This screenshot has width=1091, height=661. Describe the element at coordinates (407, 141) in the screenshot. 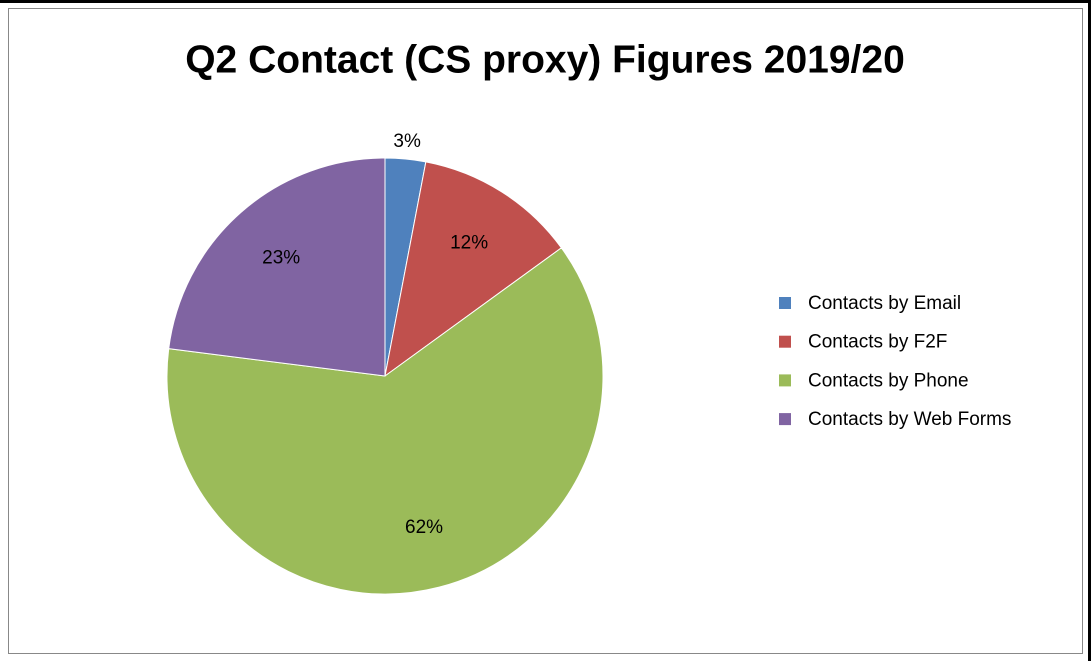

I see `data-label: 3%` at that location.